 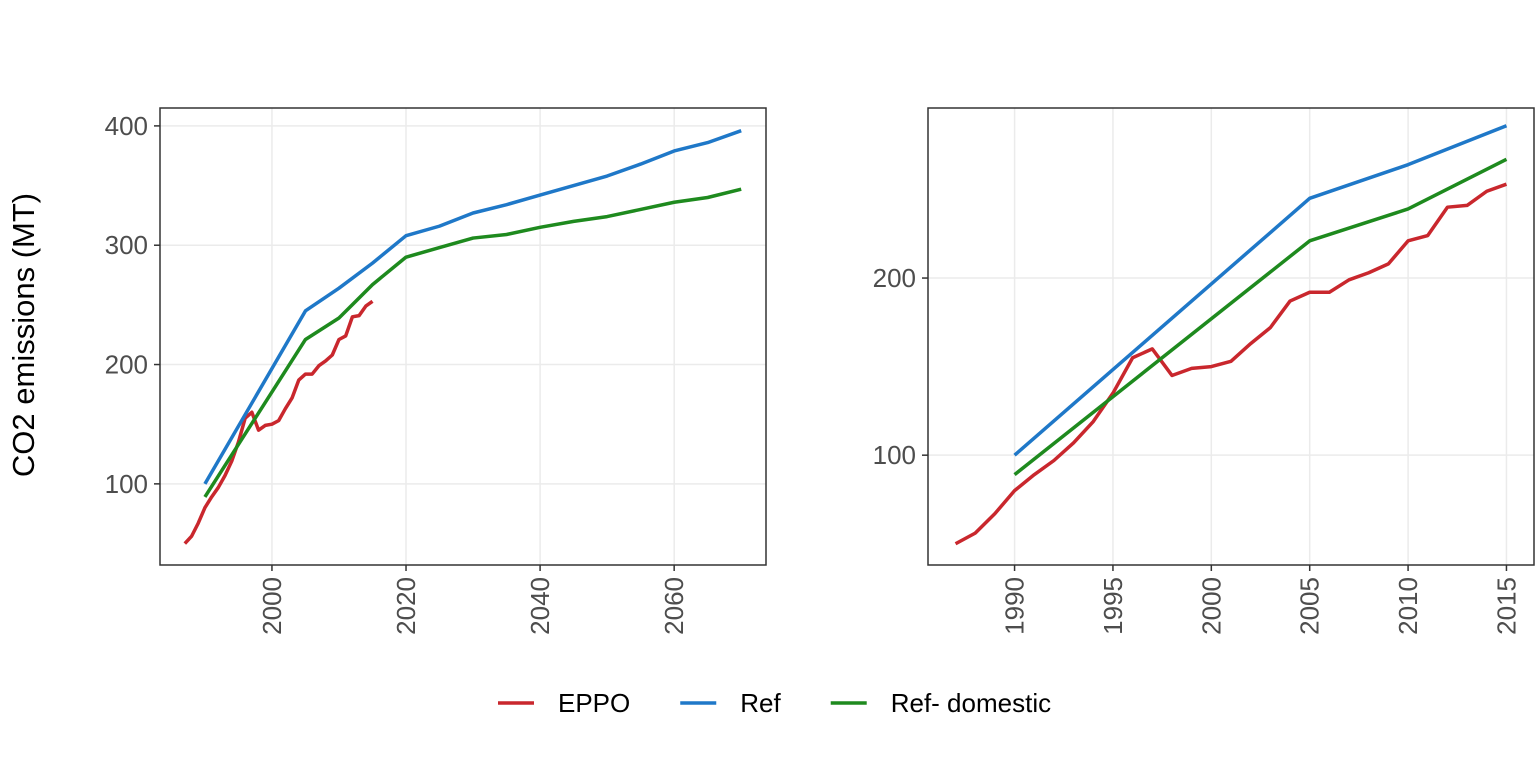 I want to click on x-tick-label: 2015, so click(x=1506, y=606).